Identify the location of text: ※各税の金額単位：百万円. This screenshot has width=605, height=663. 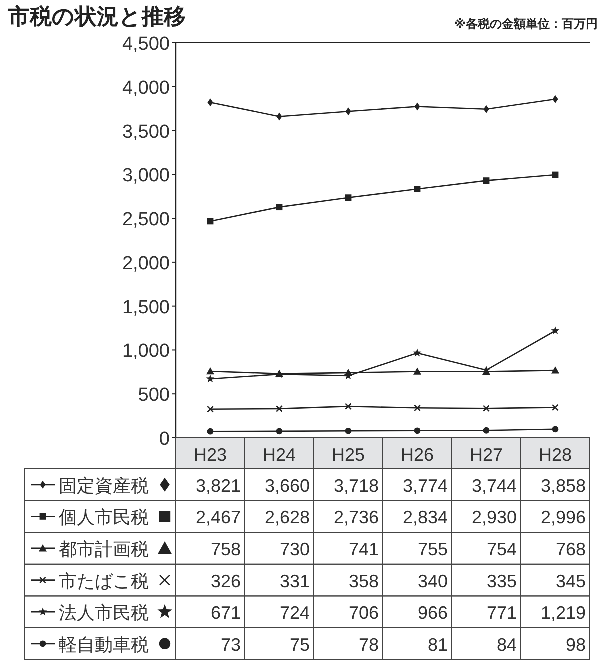
(526, 24).